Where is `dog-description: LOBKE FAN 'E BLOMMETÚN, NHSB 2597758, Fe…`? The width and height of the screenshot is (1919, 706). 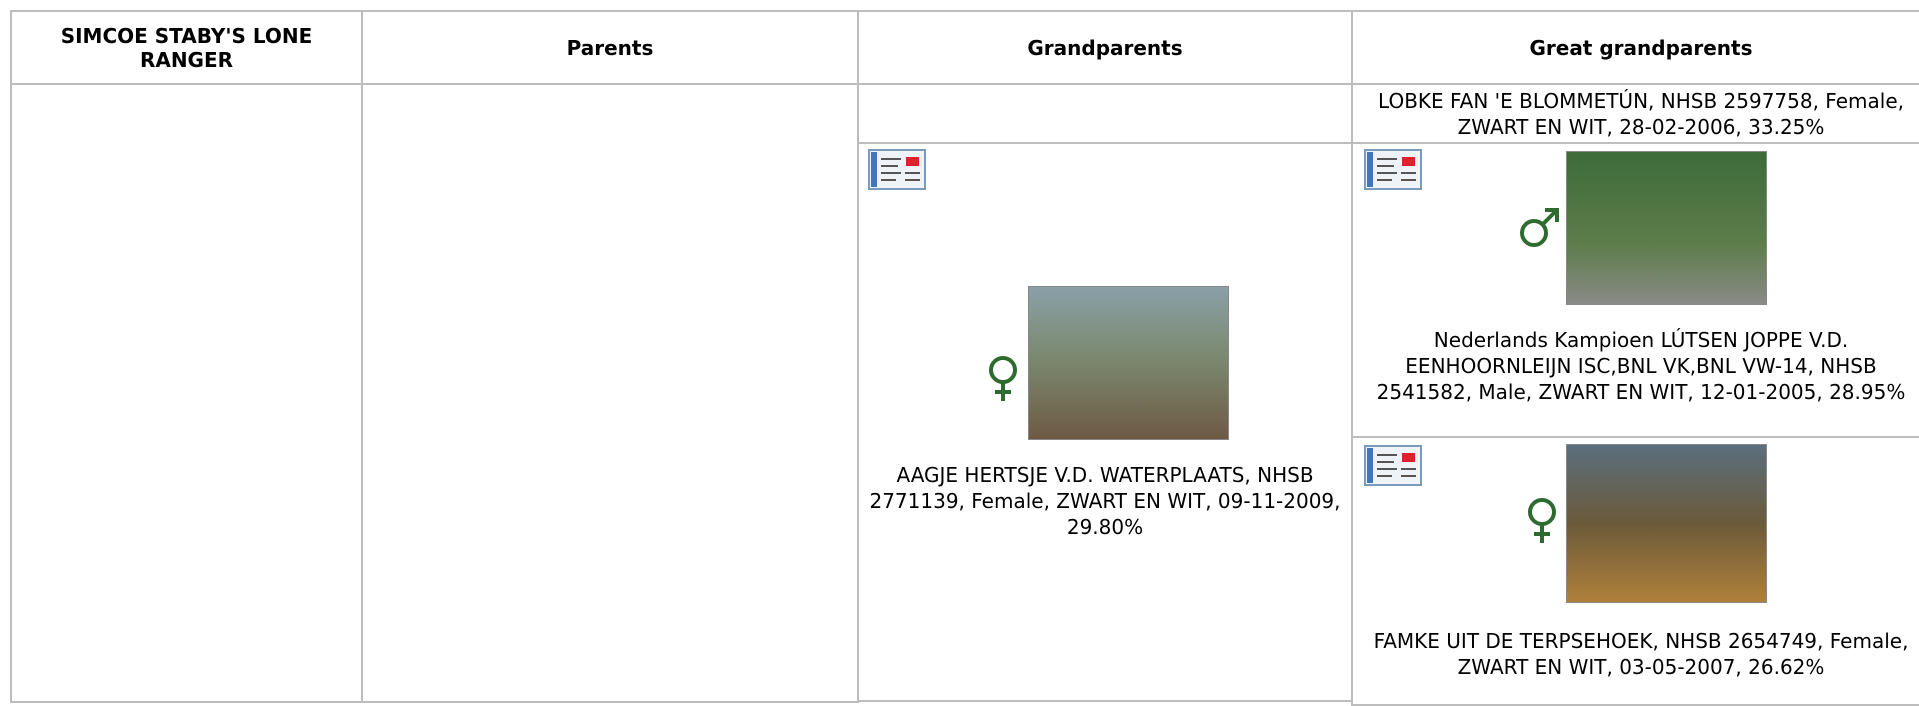
dog-description: LOBKE FAN 'E BLOMMETÚN, NHSB 2597758, Fe… is located at coordinates (1641, 114).